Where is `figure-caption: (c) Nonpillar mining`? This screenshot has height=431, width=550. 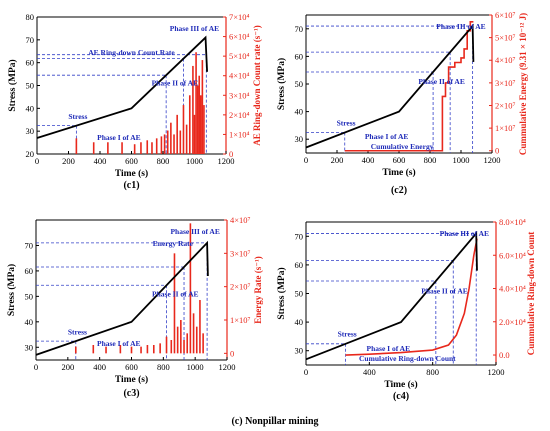
figure-caption: (c) Nonpillar mining is located at coordinates (274, 421).